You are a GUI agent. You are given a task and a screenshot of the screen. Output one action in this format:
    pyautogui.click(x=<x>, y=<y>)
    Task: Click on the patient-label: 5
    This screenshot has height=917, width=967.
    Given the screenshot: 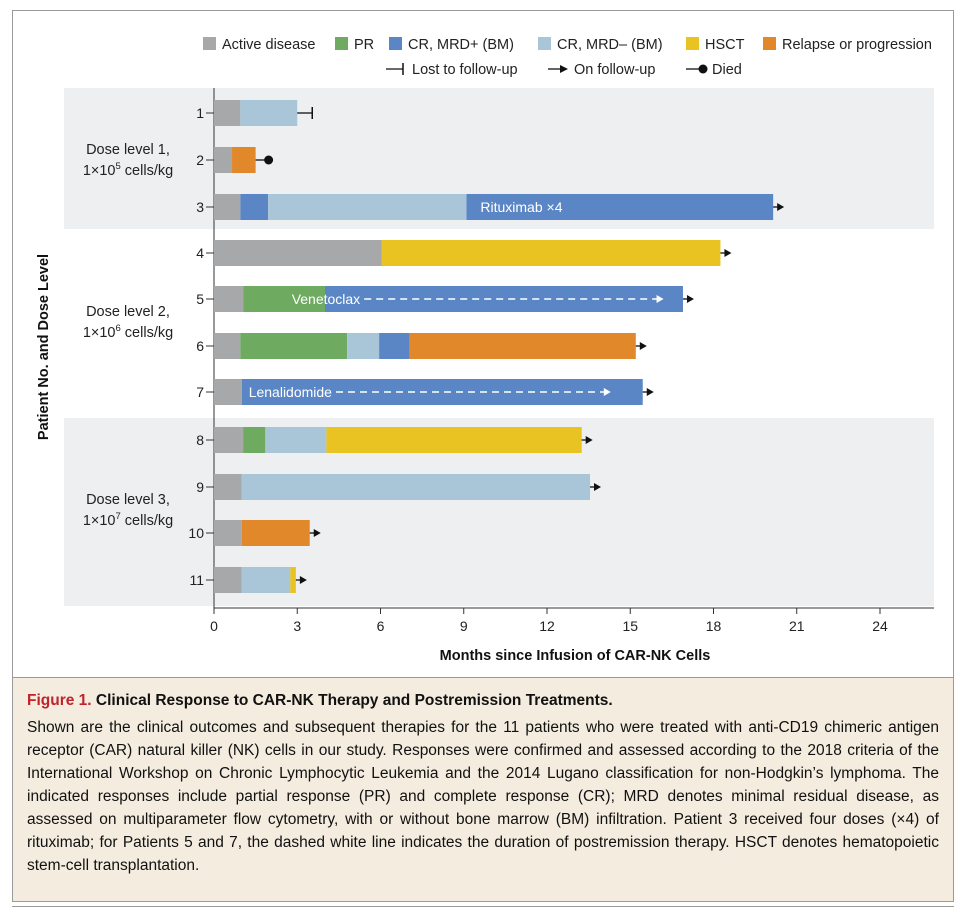 What is the action you would take?
    pyautogui.click(x=200, y=299)
    